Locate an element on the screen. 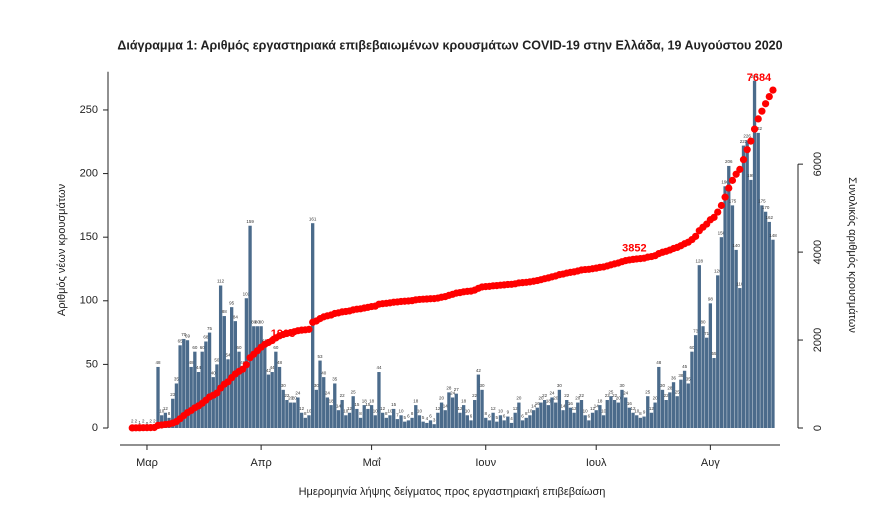 Image resolution: width=880 pixels, height=509 pixels. bar-value-label: 148 is located at coordinates (773, 235).